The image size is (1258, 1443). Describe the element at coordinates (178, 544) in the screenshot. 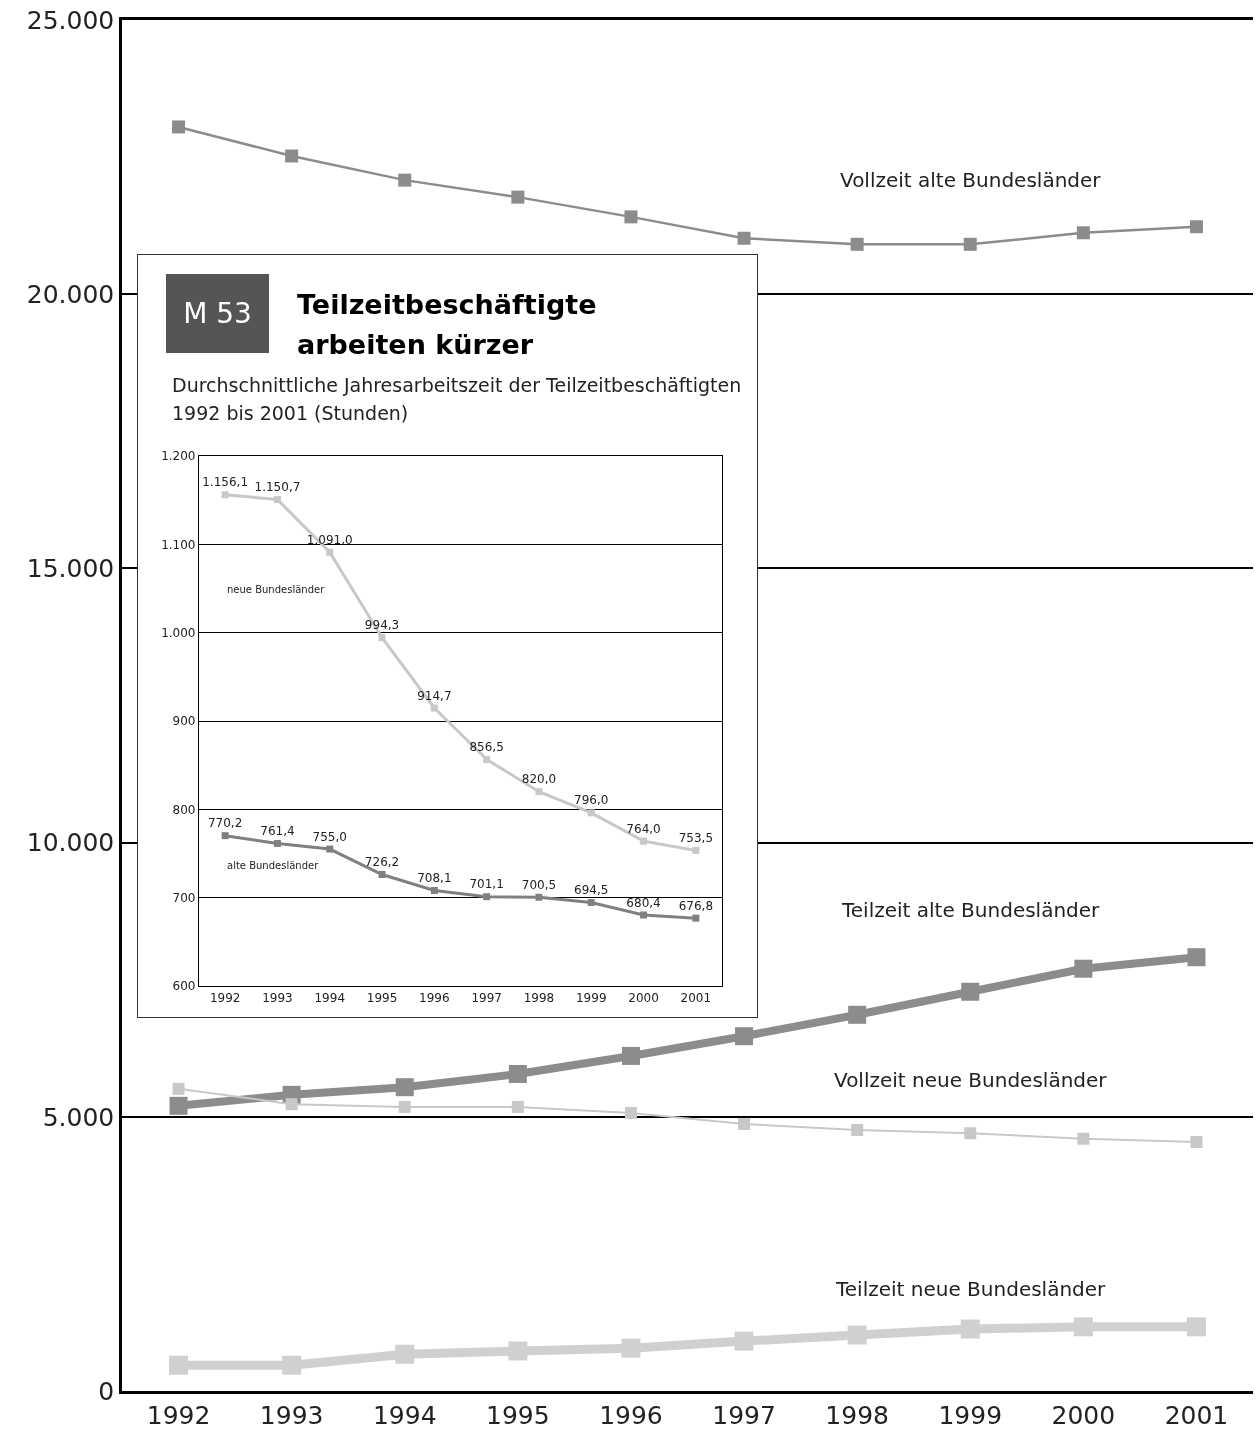

I see `y-tick-label: 1.100` at that location.